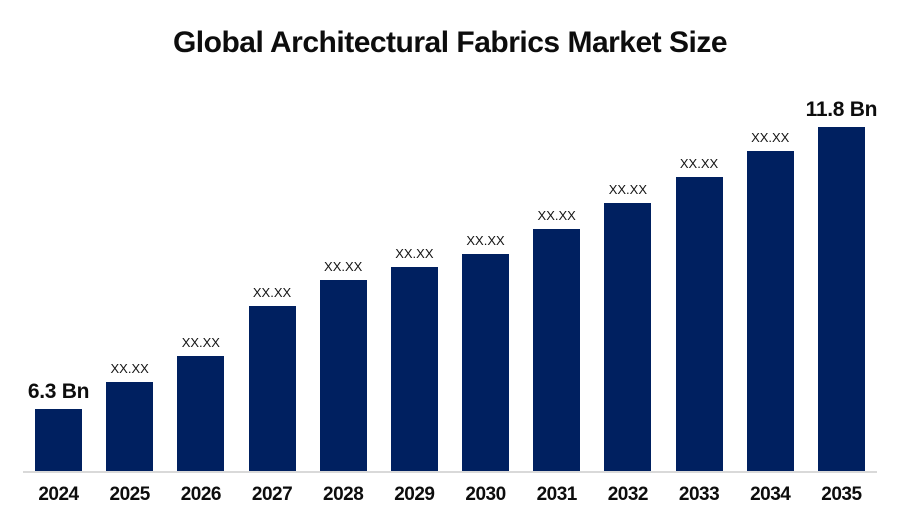 The width and height of the screenshot is (900, 525). Describe the element at coordinates (272, 494) in the screenshot. I see `x-tick-label: 2027` at that location.